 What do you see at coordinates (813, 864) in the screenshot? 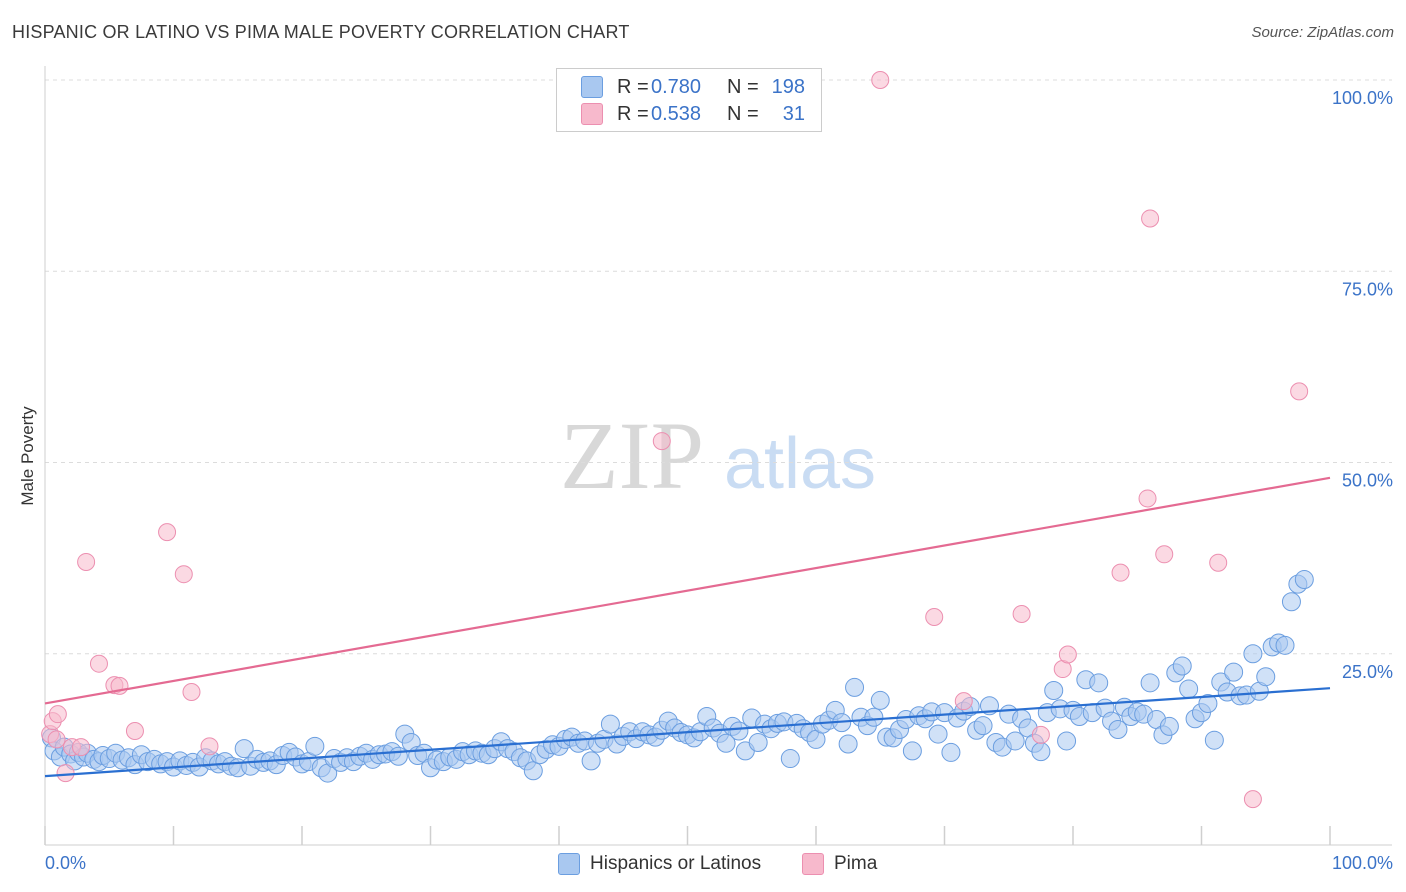
I see `bottom-legend-swatch-pink` at bounding box center [813, 864].